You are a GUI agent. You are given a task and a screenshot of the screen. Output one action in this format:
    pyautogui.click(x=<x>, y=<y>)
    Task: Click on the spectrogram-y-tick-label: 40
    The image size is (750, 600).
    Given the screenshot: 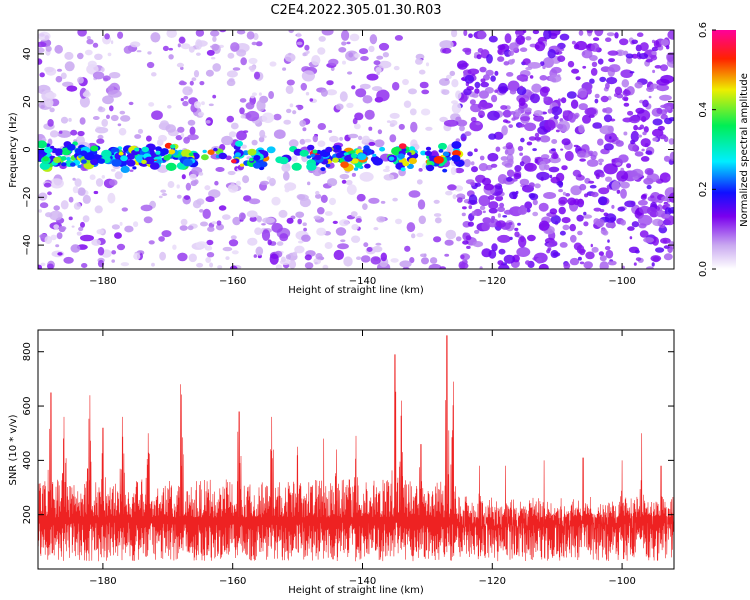 What is the action you would take?
    pyautogui.click(x=27, y=54)
    